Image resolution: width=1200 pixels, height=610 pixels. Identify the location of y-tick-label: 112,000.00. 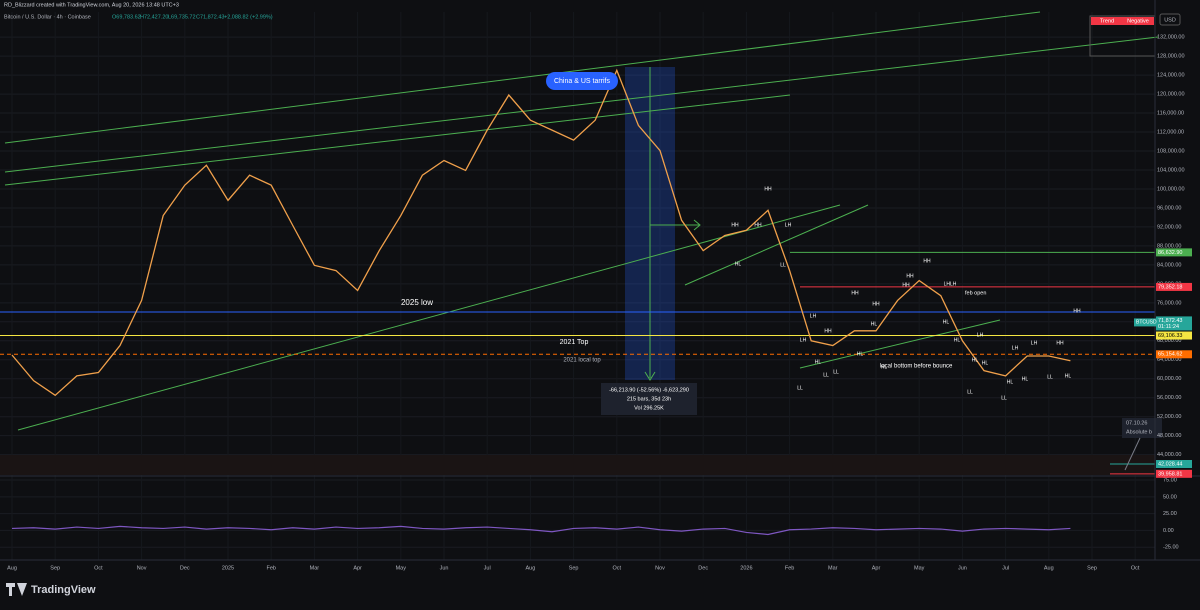
(1170, 132).